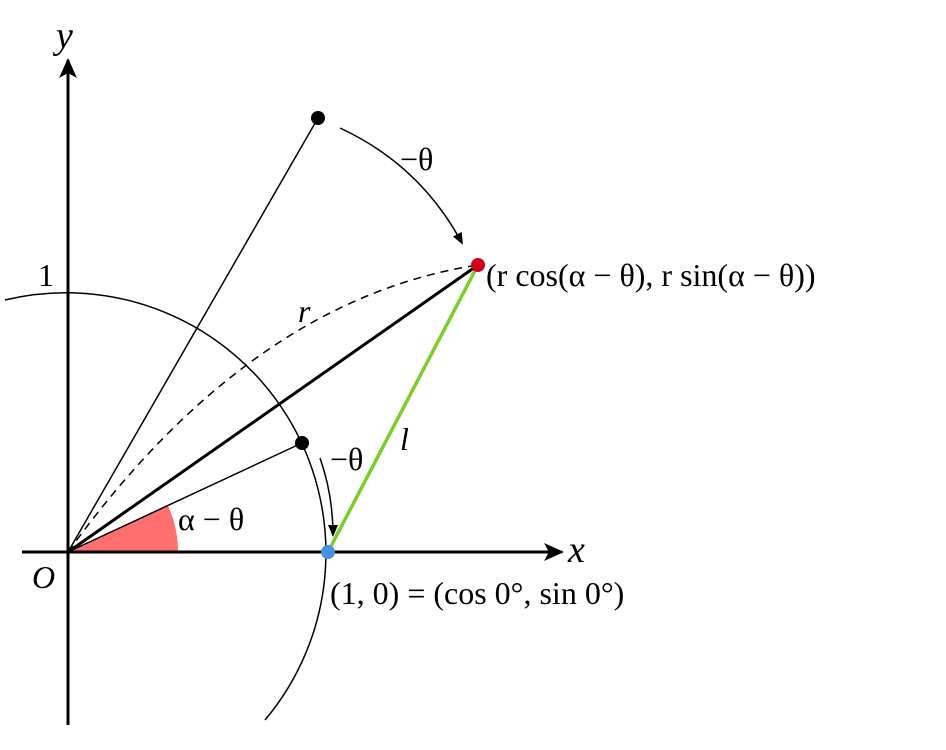 This screenshot has height=750, width=946. I want to click on tick-label: 1, so click(46, 275).